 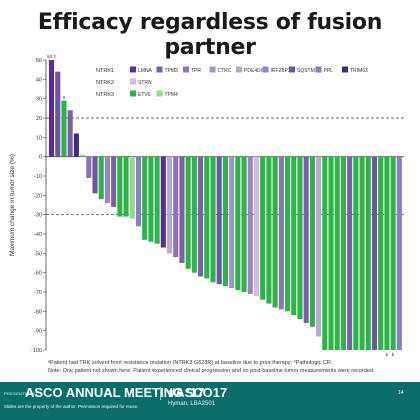 I want to click on legend-partner-label: IRF2BP2, so click(x=281, y=71).